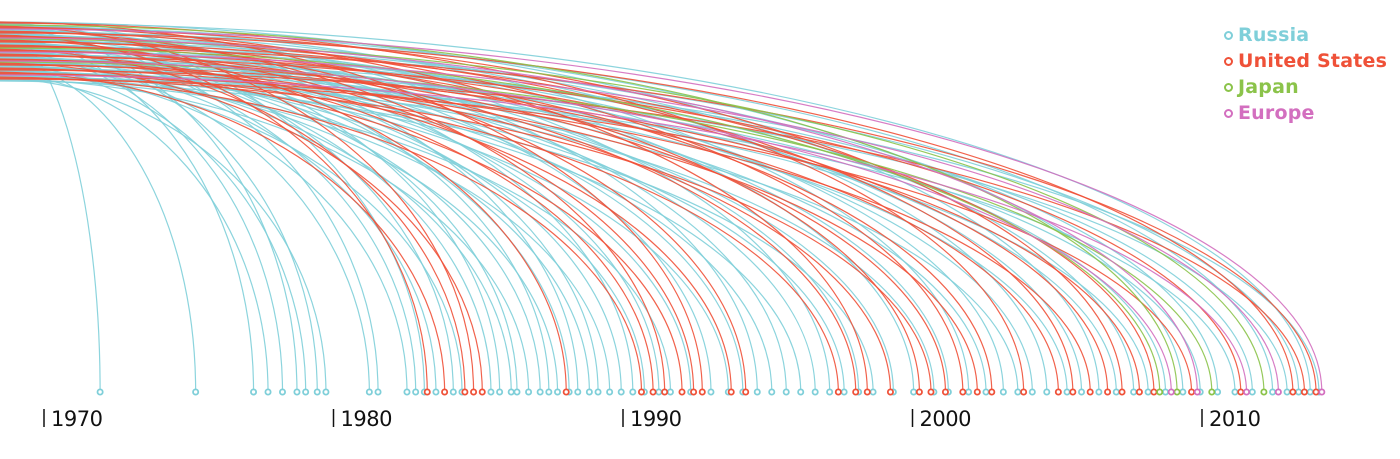  What do you see at coordinates (1268, 87) in the screenshot?
I see `legend-label: Japan` at bounding box center [1268, 87].